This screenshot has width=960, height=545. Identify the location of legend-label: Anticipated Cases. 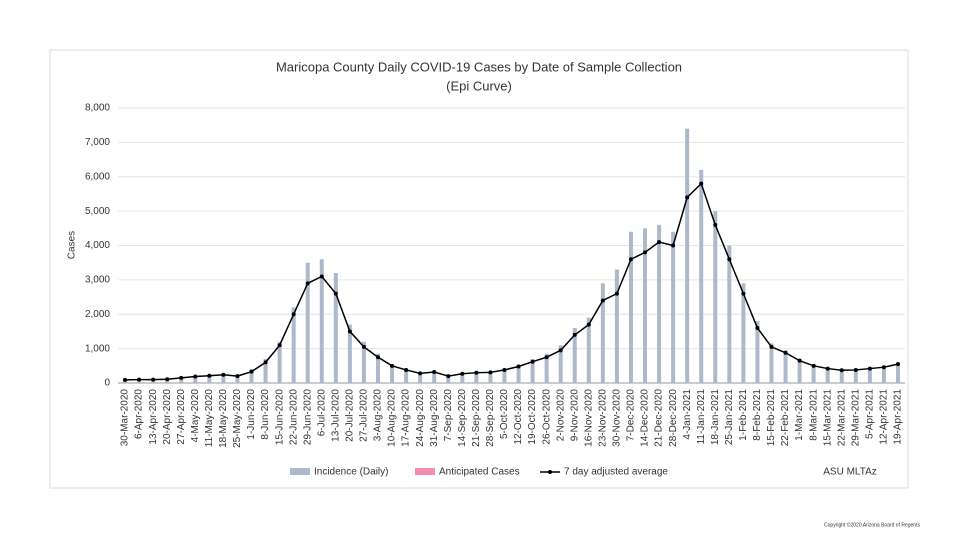
(479, 472).